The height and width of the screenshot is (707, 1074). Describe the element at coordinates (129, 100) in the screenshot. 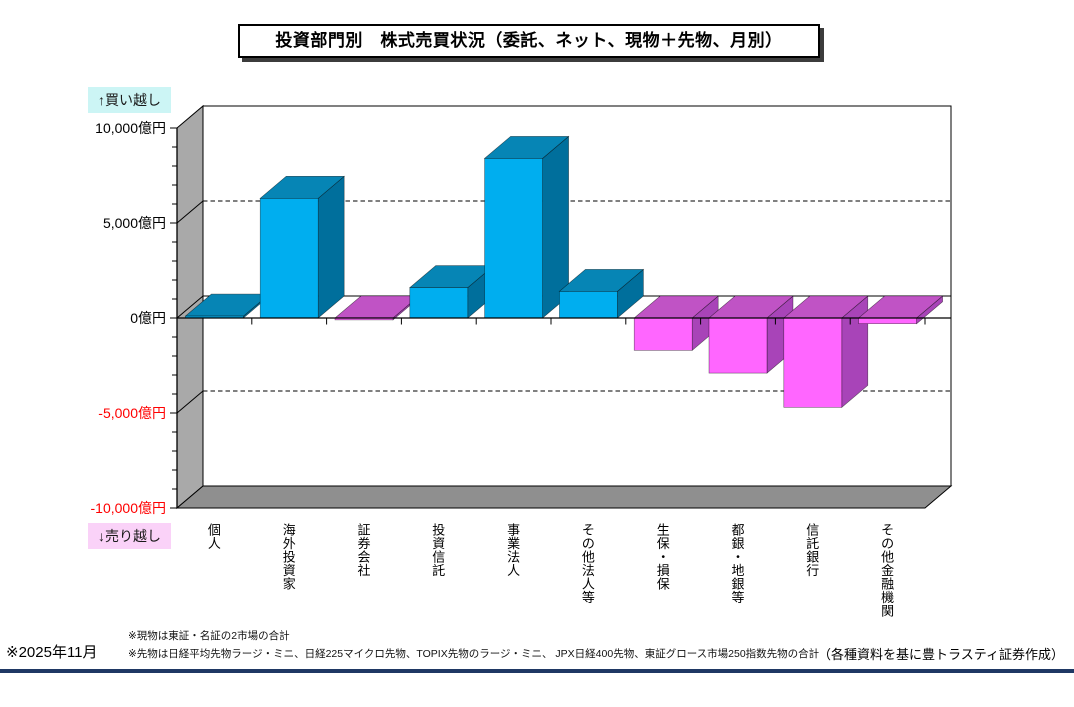

I see `buy-excess-note: ↑買い越し` at that location.